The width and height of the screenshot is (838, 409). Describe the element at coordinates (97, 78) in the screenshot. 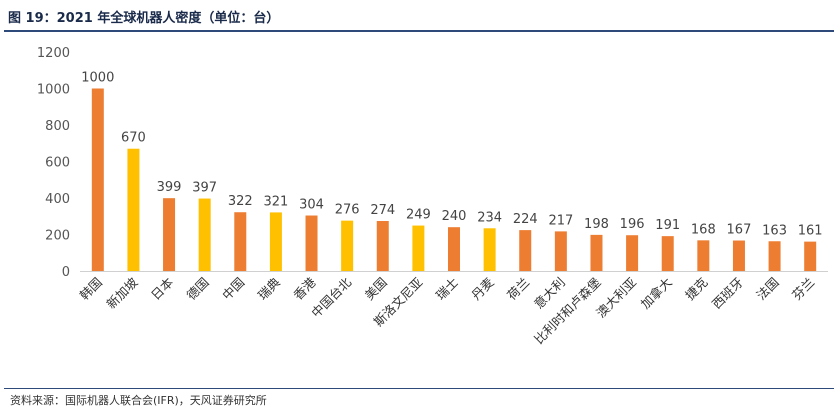

I see `bar-value-label: 1000` at that location.